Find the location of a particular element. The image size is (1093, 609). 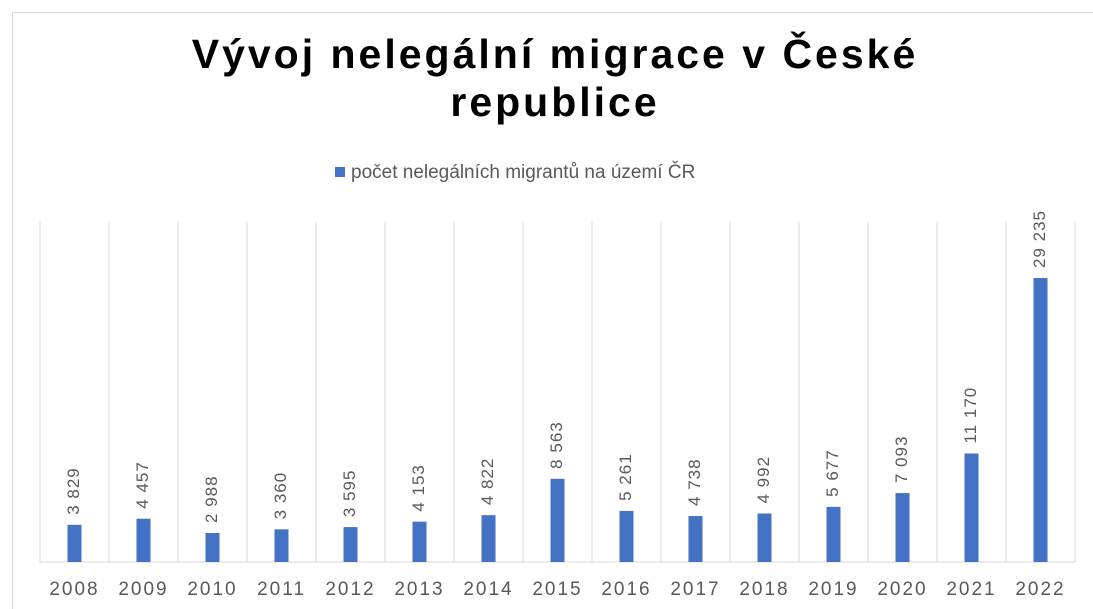

data-label: 3 595 is located at coordinates (349, 494).